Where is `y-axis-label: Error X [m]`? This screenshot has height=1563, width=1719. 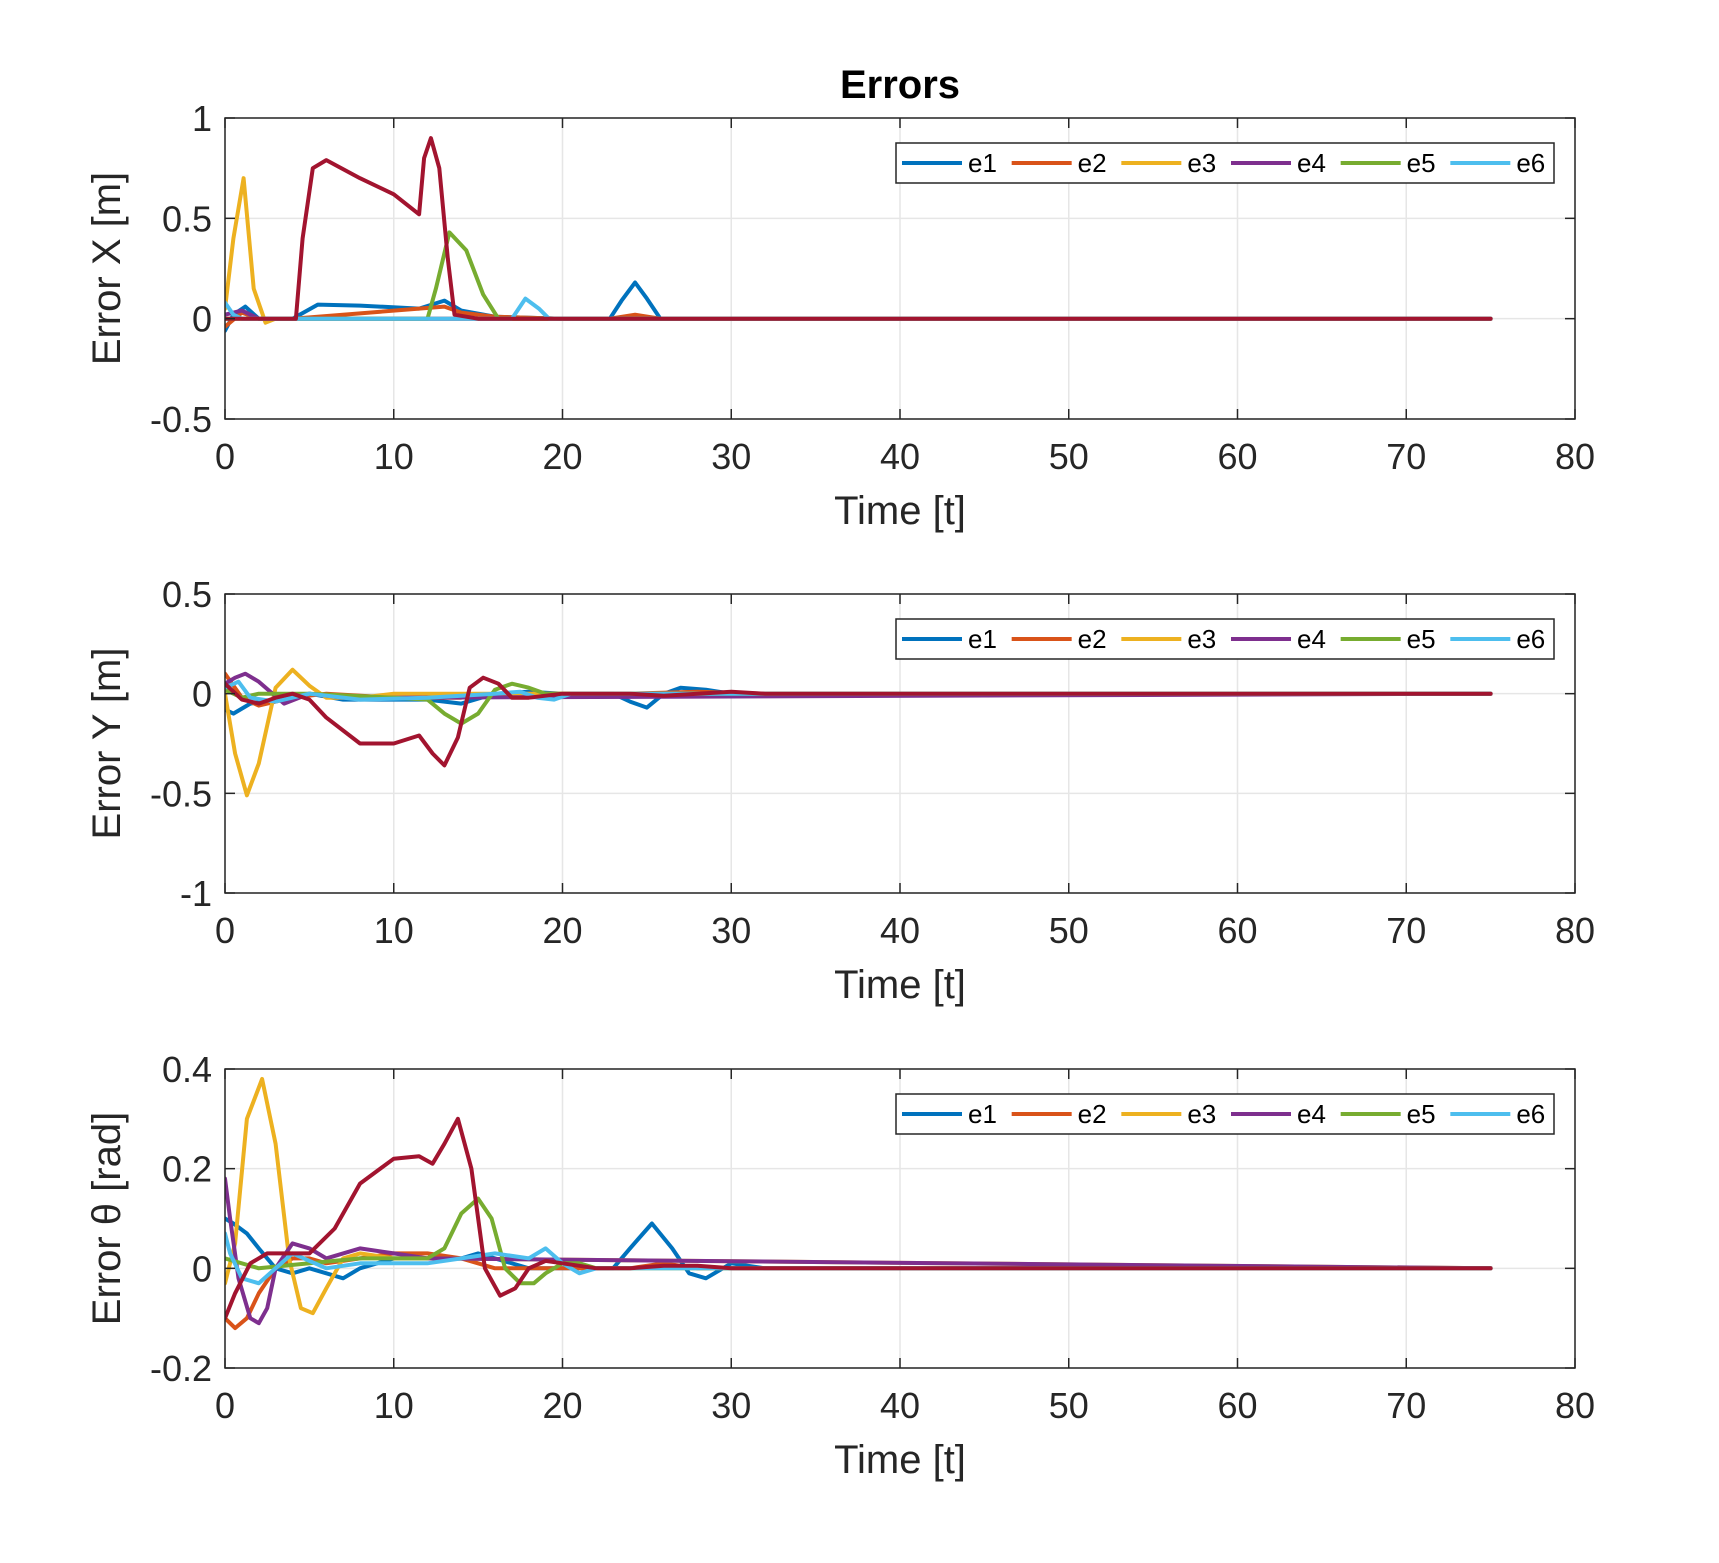
y-axis-label: Error X [m] is located at coordinates (107, 268).